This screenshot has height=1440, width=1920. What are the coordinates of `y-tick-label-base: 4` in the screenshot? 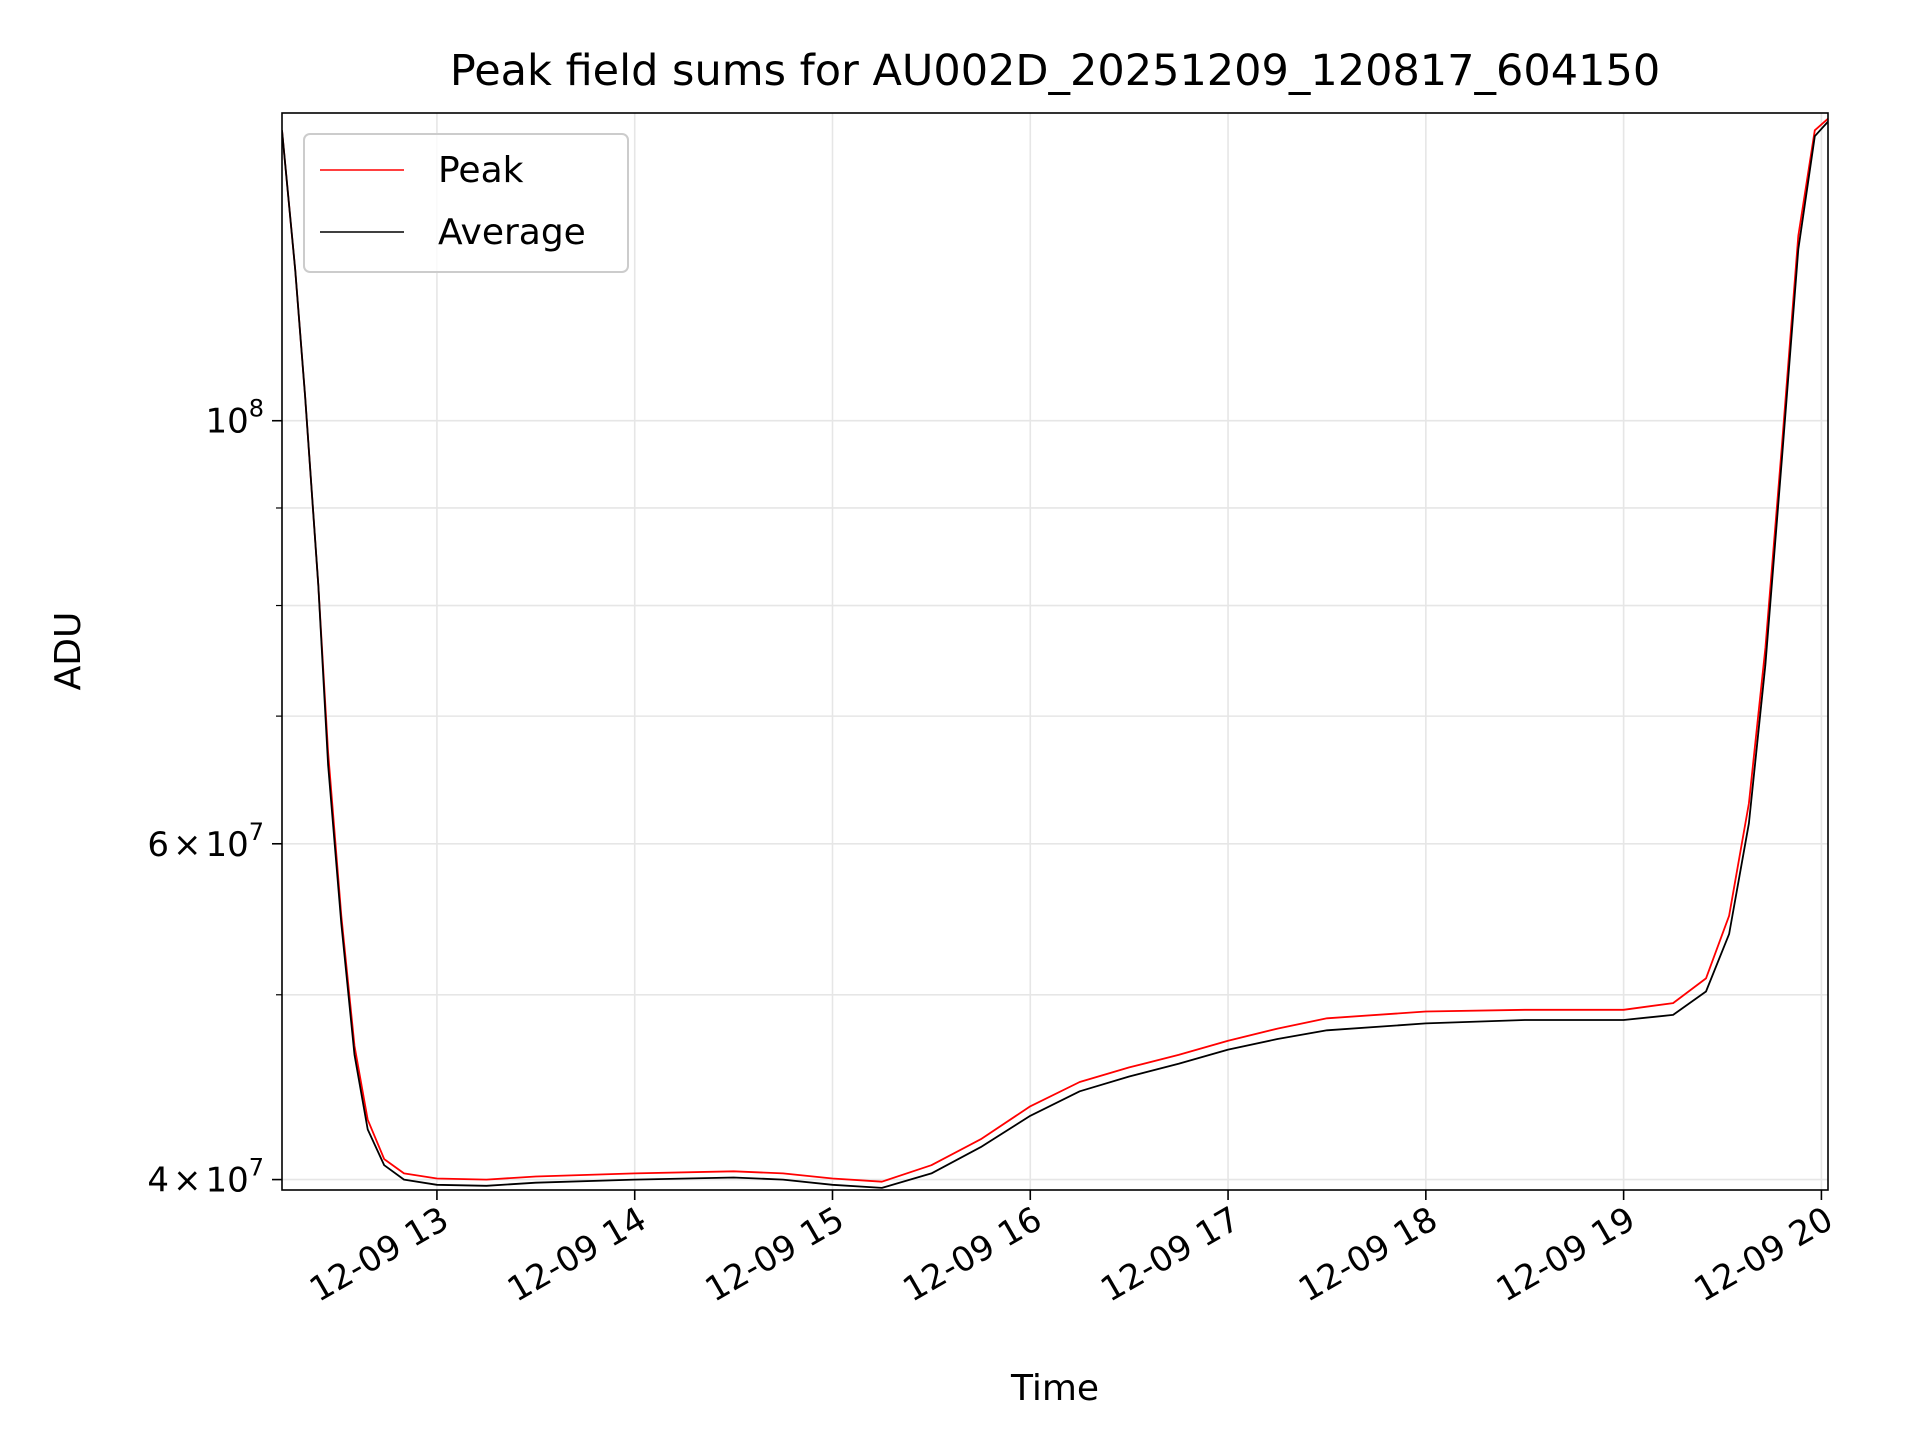 It's located at (158, 1181).